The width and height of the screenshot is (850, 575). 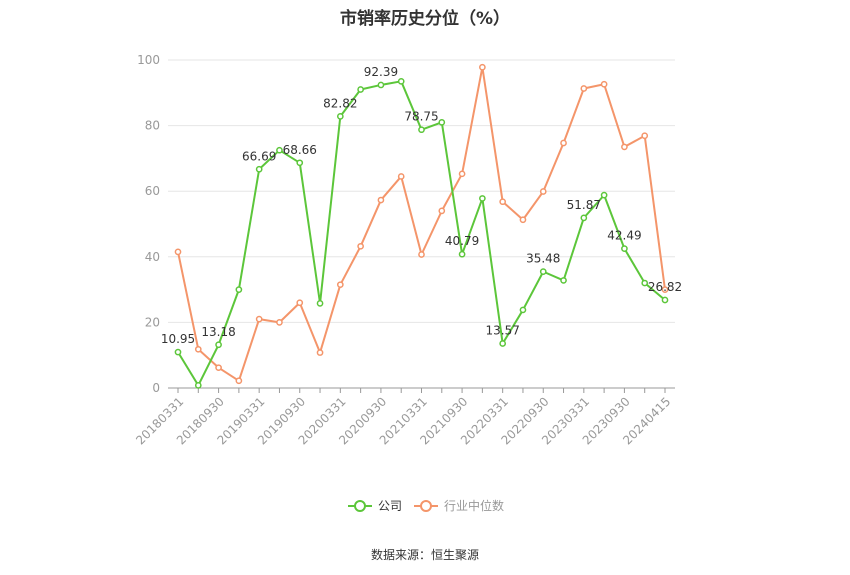 I want to click on chart-title: 市销率历史分位（%）, so click(x=425, y=19).